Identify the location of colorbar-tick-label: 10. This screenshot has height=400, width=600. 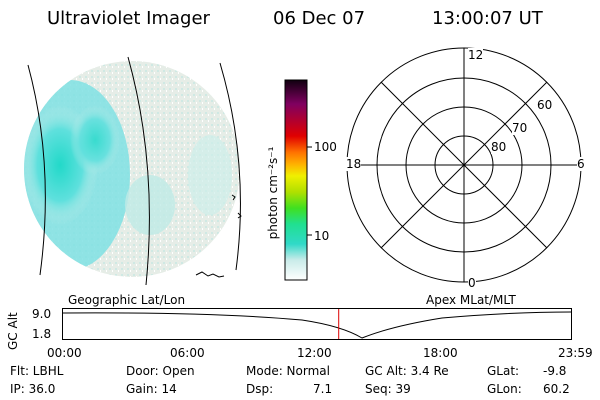
(322, 236).